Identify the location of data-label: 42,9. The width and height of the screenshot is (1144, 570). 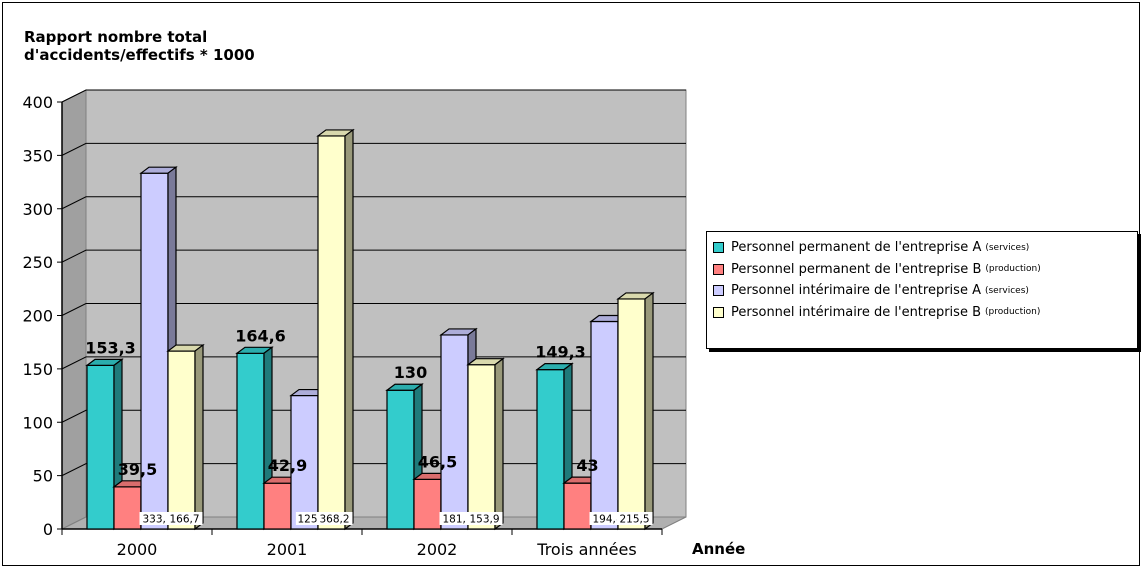
(287, 465).